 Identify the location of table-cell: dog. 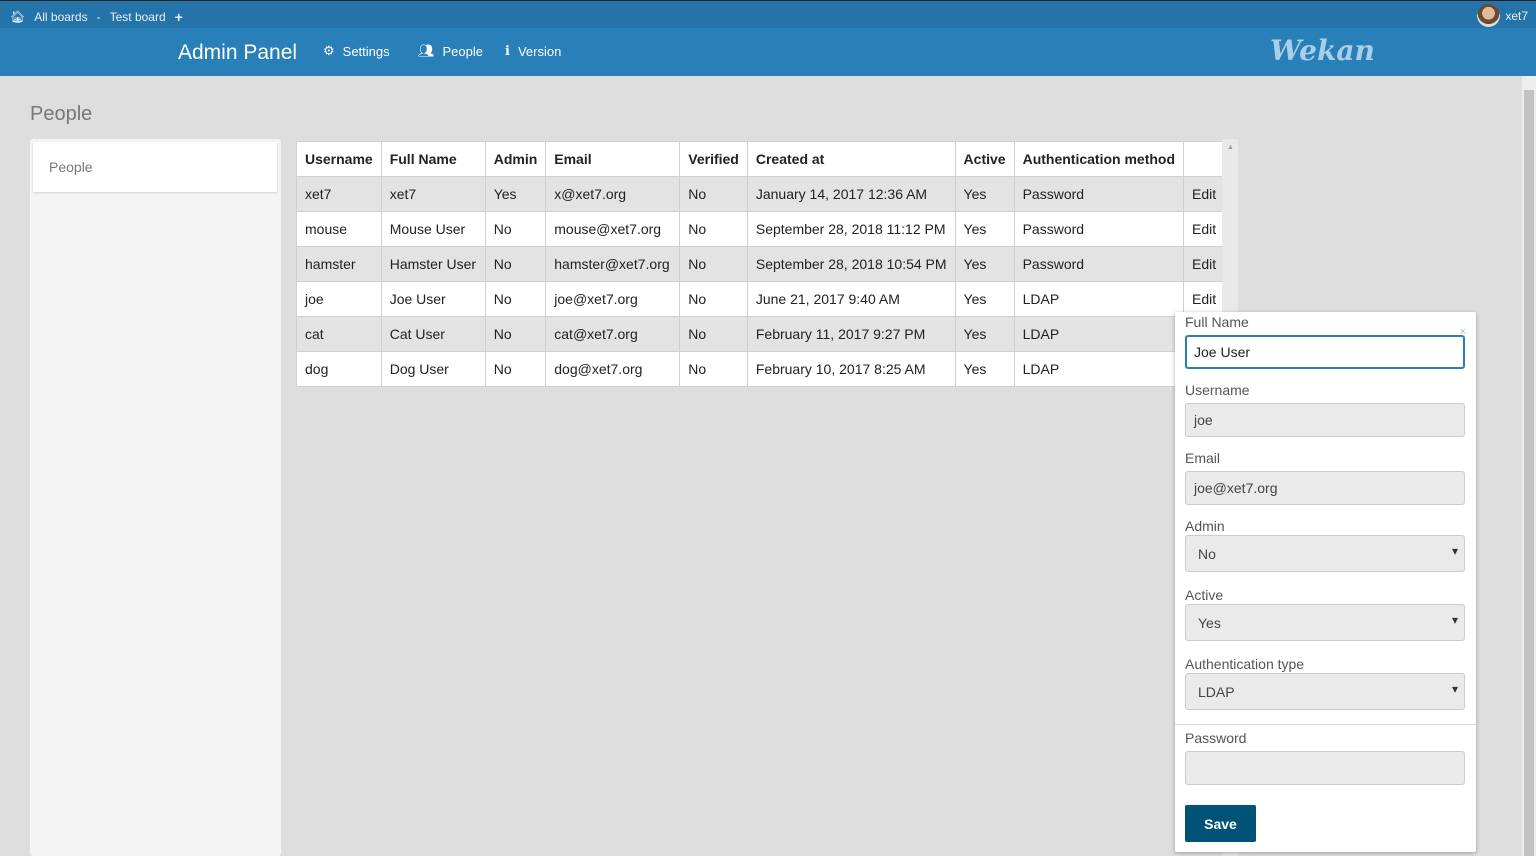
(339, 369).